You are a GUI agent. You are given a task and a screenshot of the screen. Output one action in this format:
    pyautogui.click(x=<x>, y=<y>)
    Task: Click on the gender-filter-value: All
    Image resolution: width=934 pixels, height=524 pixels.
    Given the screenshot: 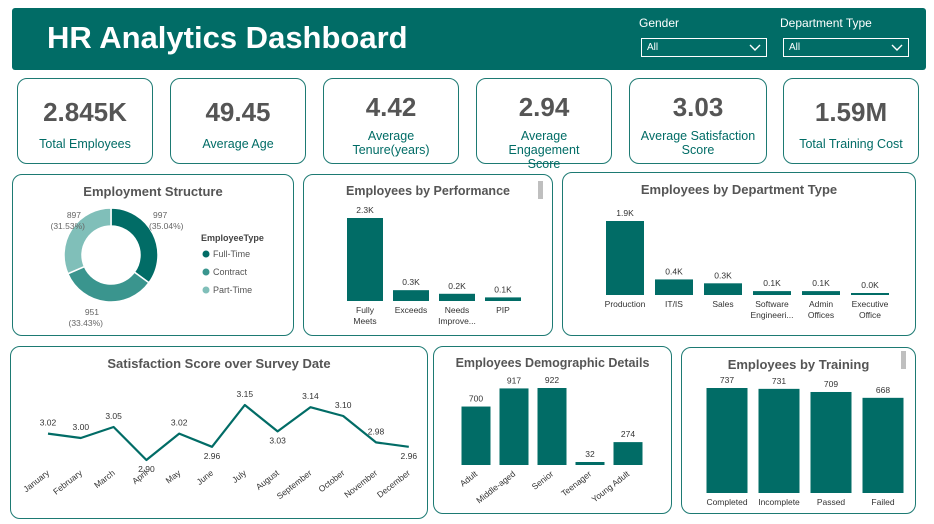 What is the action you would take?
    pyautogui.click(x=653, y=47)
    